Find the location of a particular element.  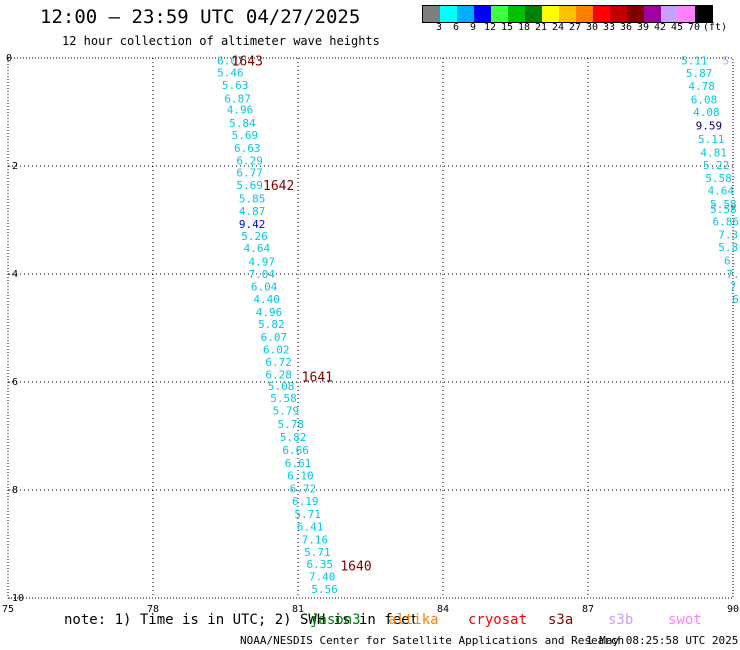

pass-number-label: 1640 is located at coordinates (355, 567).